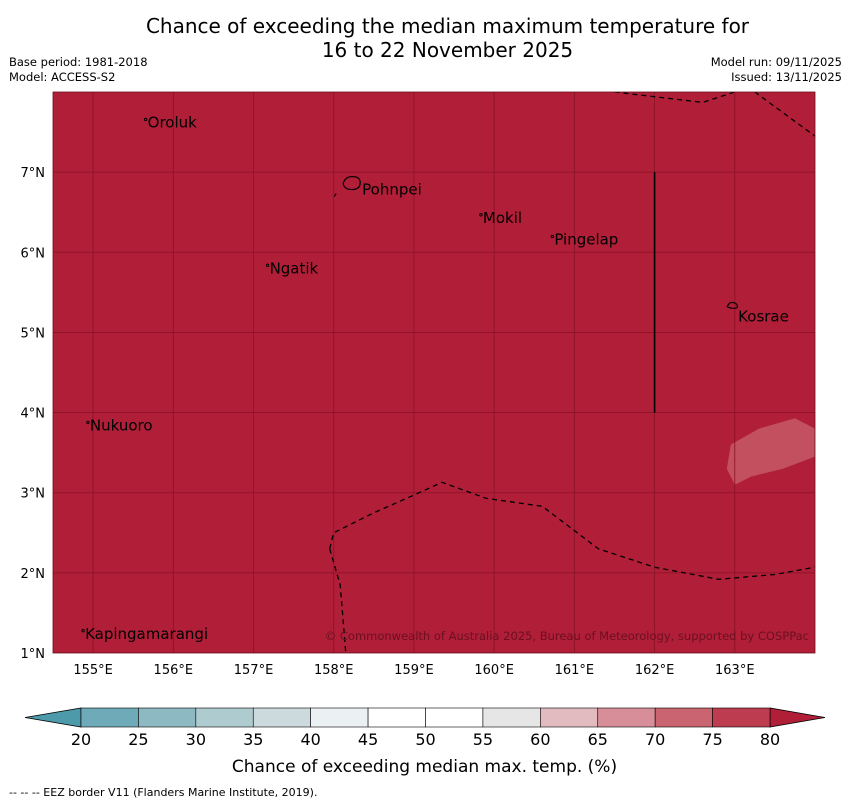 The width and height of the screenshot is (850, 804). What do you see at coordinates (33, 414) in the screenshot?
I see `lat-tick-label: 4°N` at bounding box center [33, 414].